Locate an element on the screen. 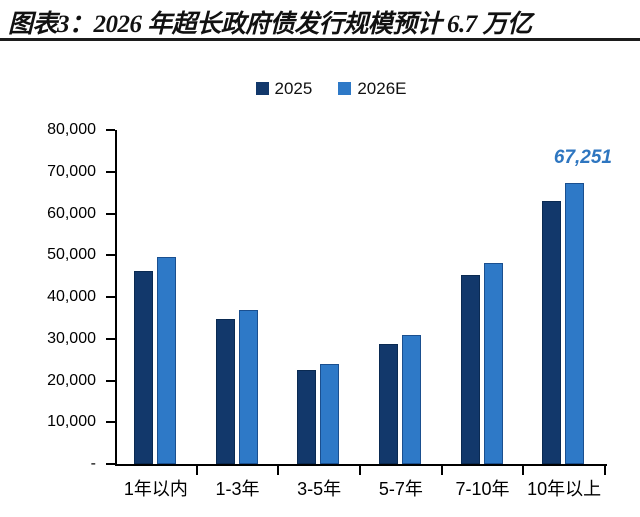 This screenshot has width=640, height=517. x-axis-label: 3-5年 is located at coordinates (319, 489).